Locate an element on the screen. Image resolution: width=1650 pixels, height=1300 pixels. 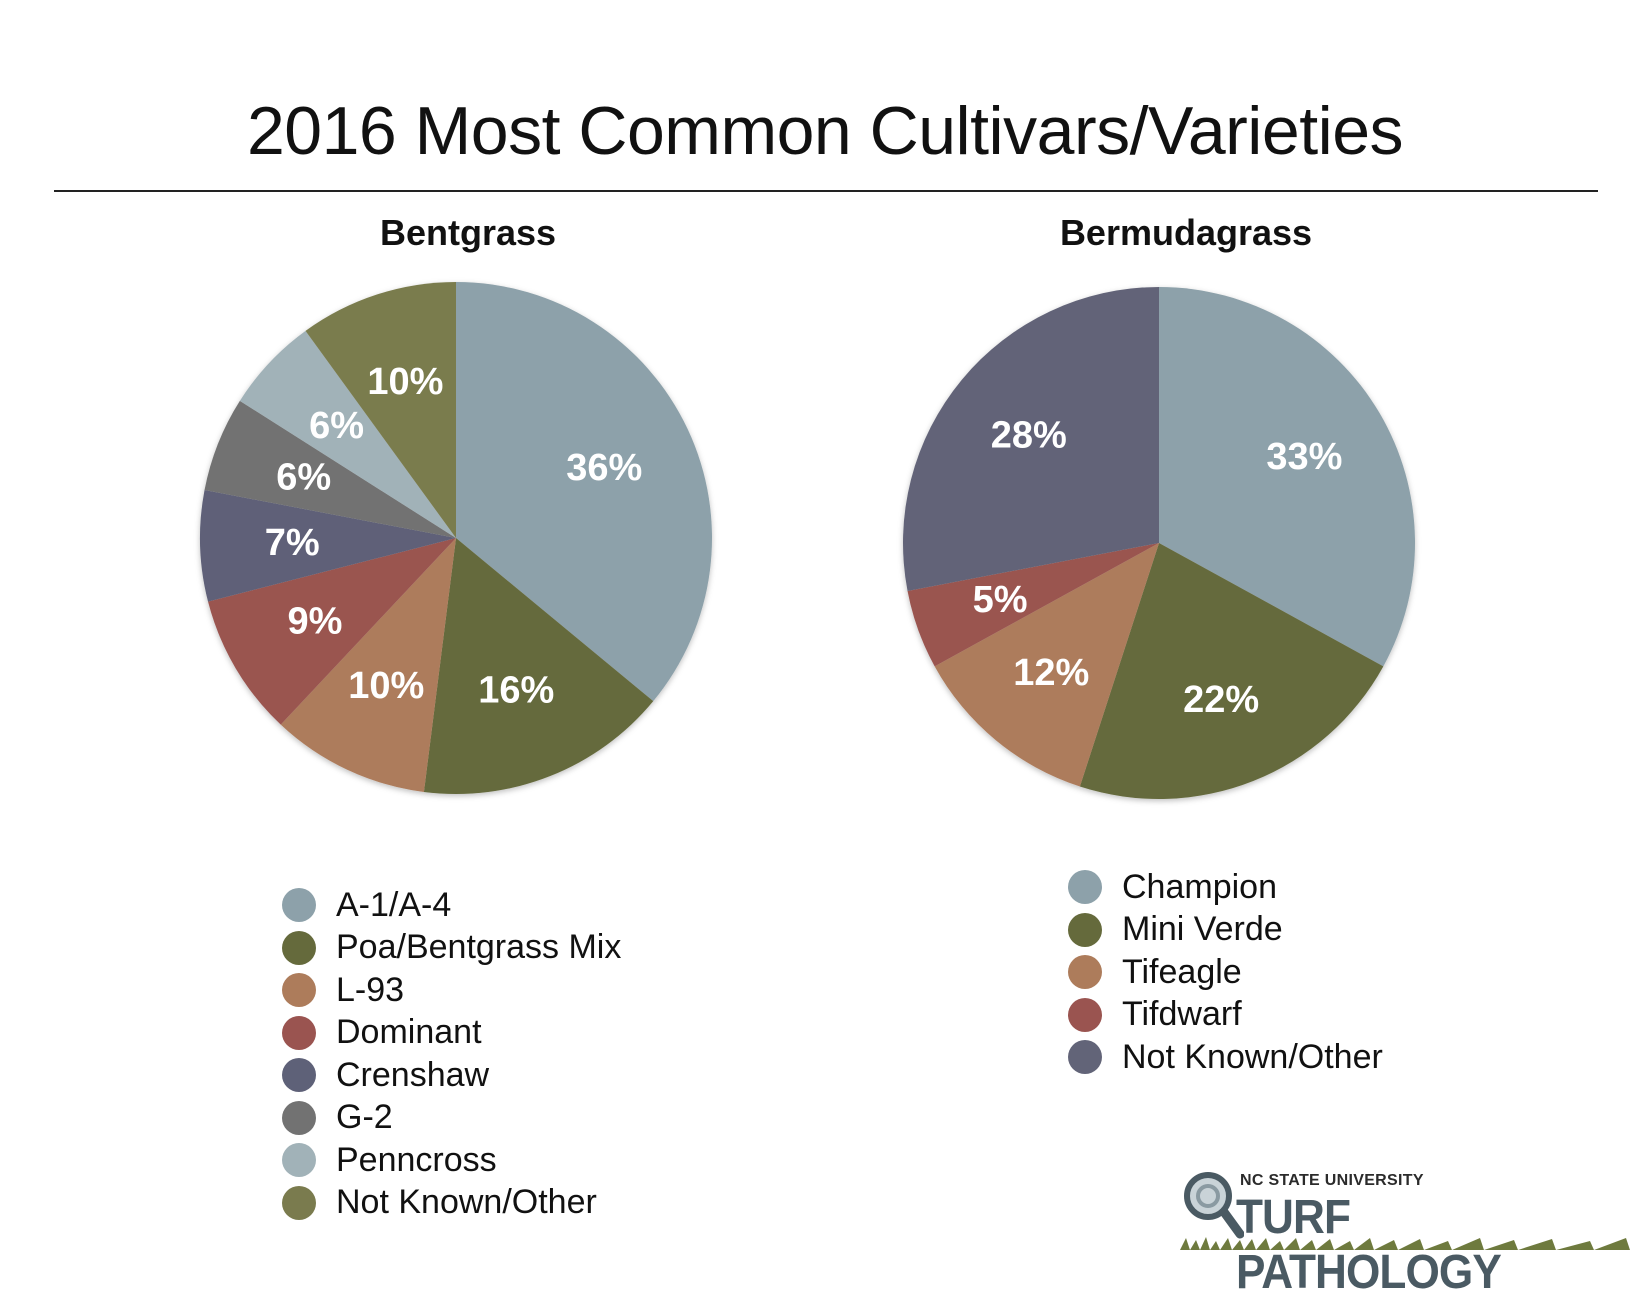
bentgrass-data-label-poa-bentgrass-mix: 16% is located at coordinates (516, 690).